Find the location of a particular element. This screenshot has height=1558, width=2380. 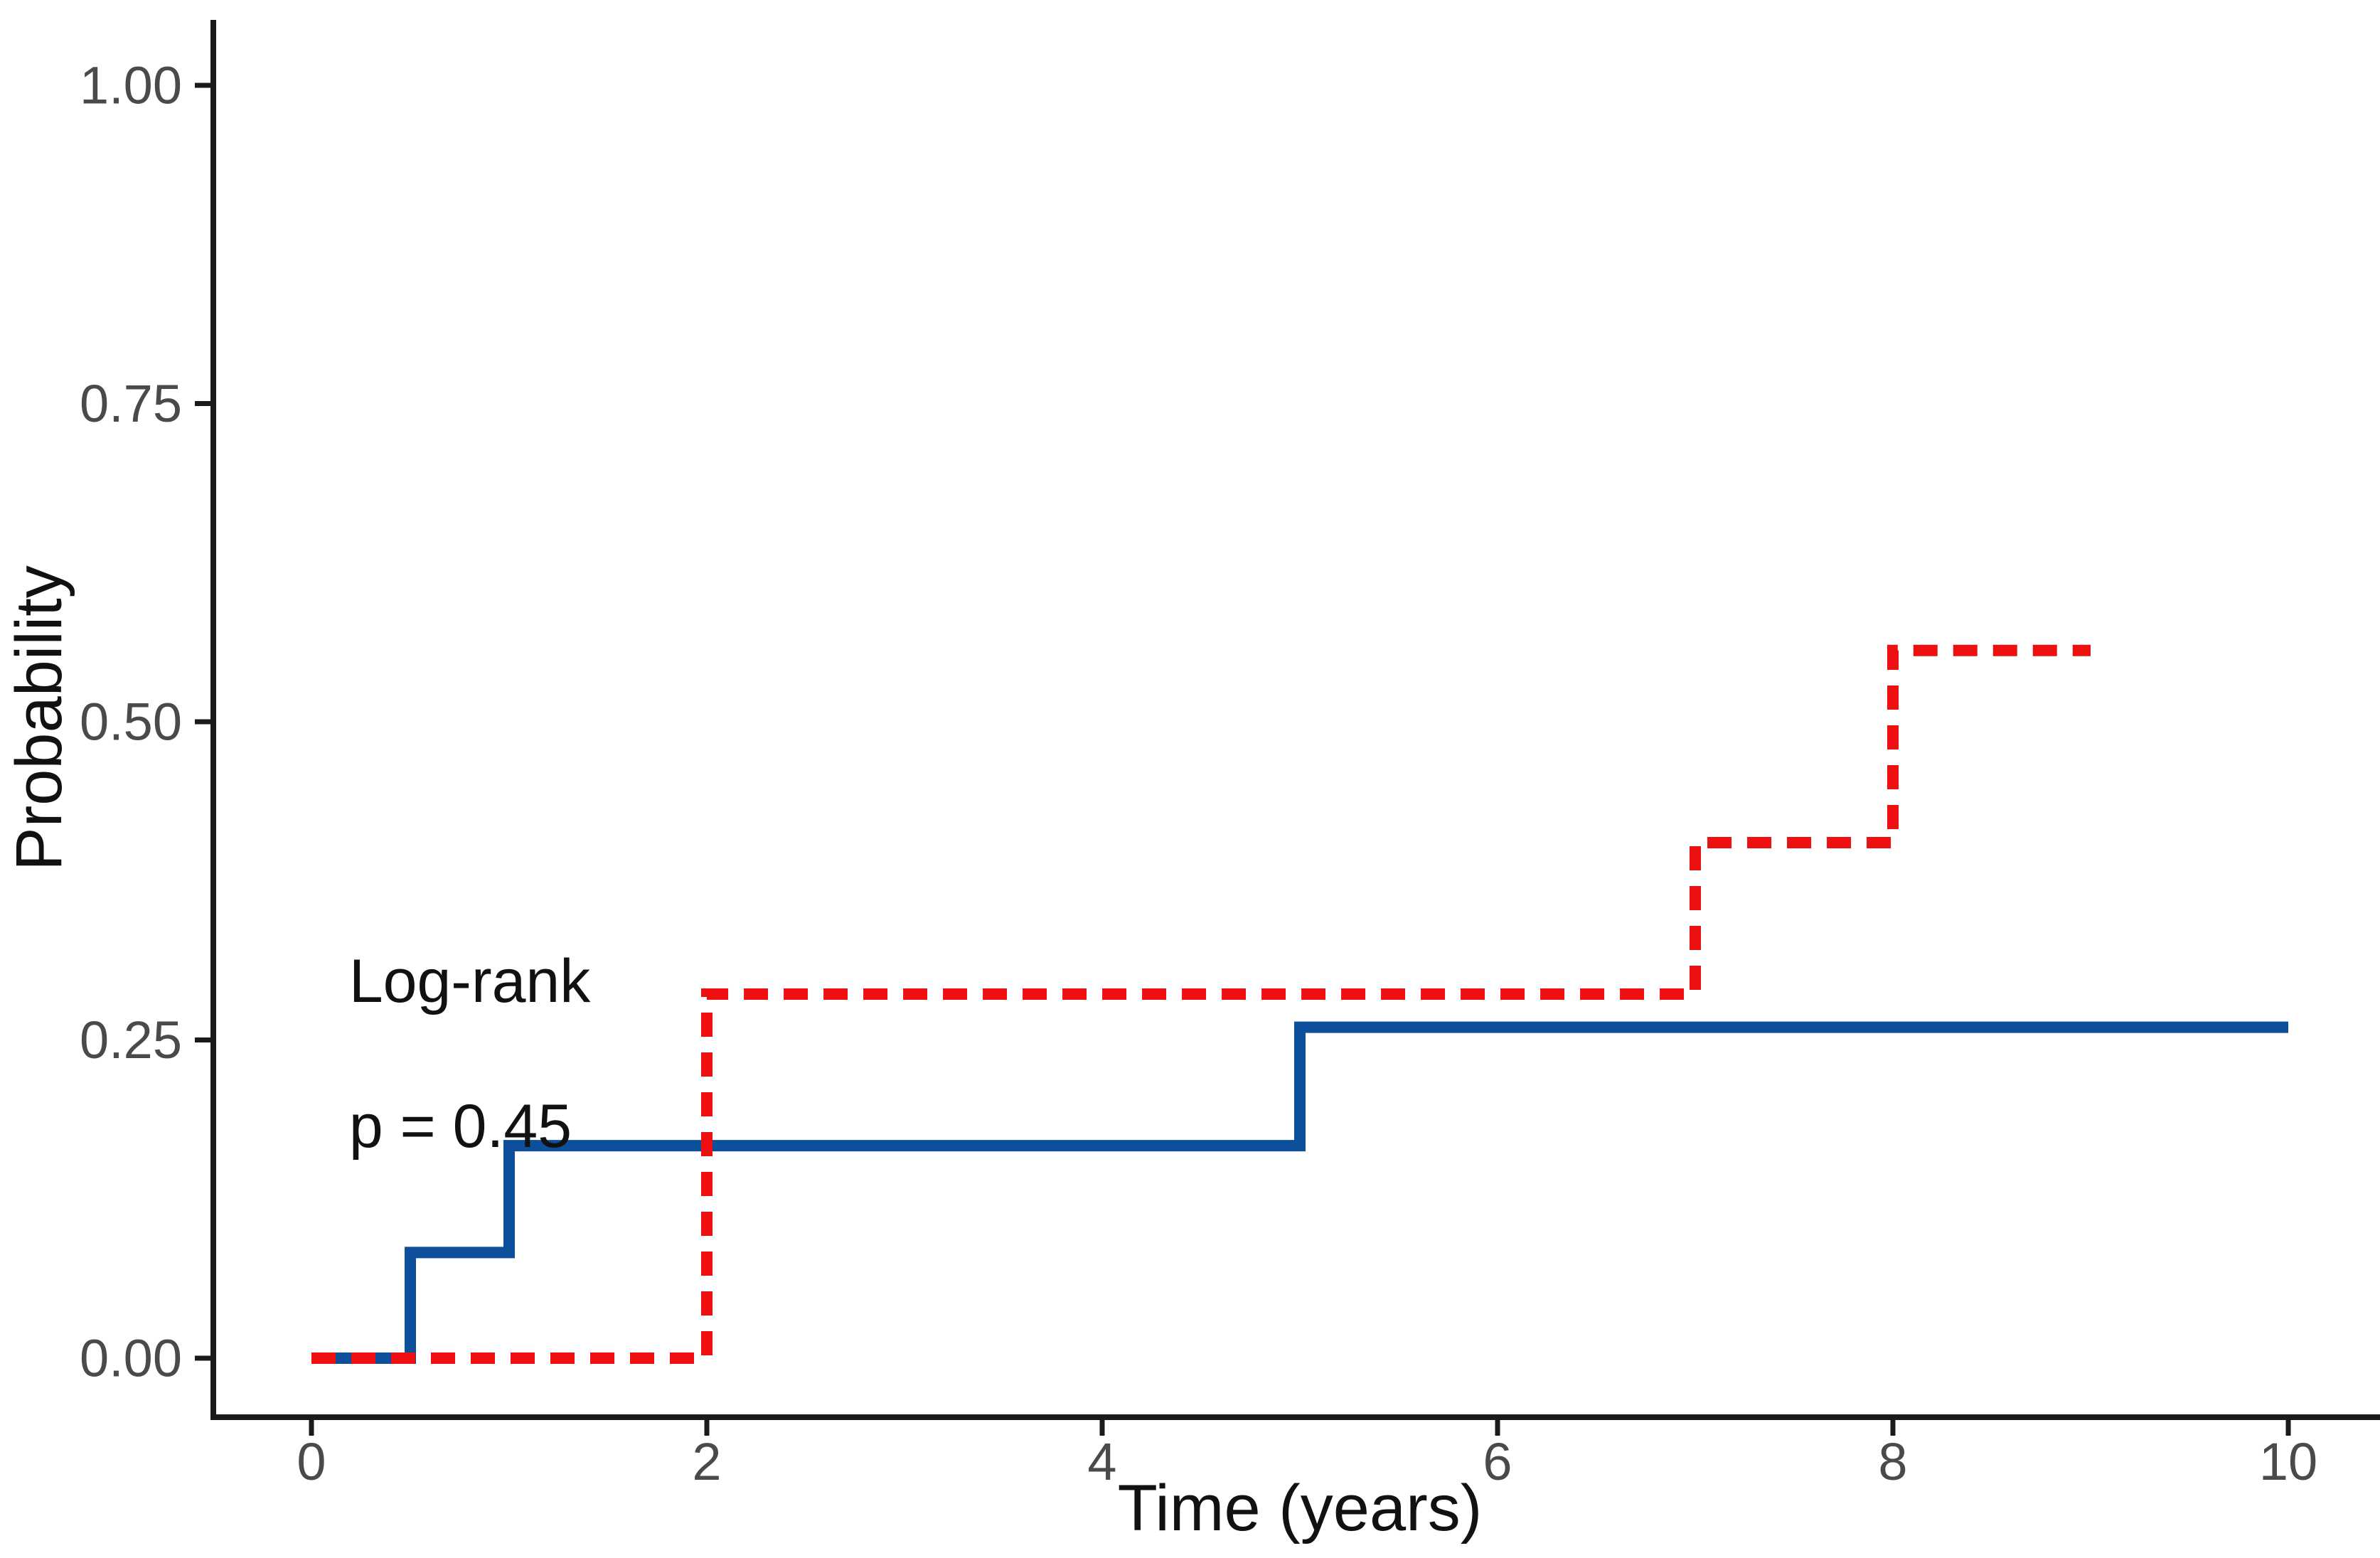

x-axis-title: Time (years) is located at coordinates (1300, 1508).